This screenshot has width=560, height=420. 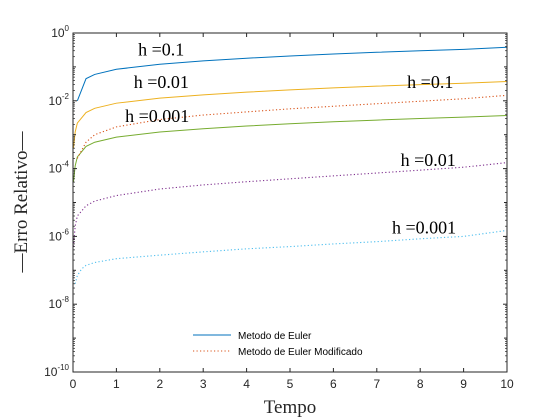 I want to click on legend-box, so click(x=295, y=345).